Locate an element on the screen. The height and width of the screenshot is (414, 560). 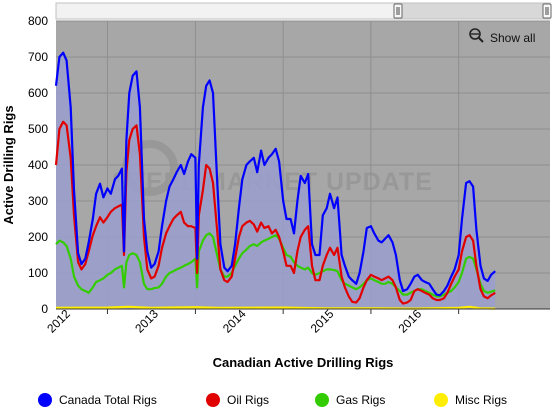
y-tick-label: 800 is located at coordinates (38, 21).